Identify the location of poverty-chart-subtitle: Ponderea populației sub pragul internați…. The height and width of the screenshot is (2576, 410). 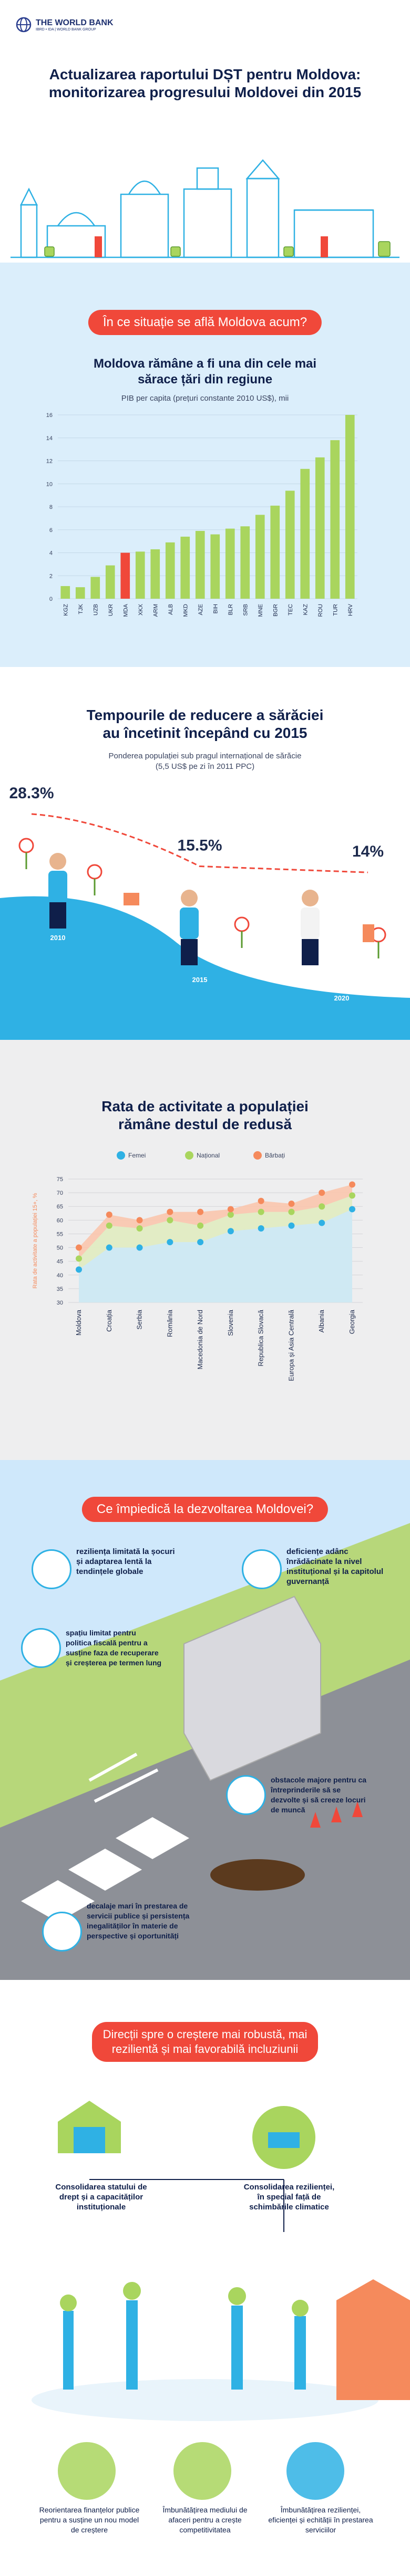
(205, 761).